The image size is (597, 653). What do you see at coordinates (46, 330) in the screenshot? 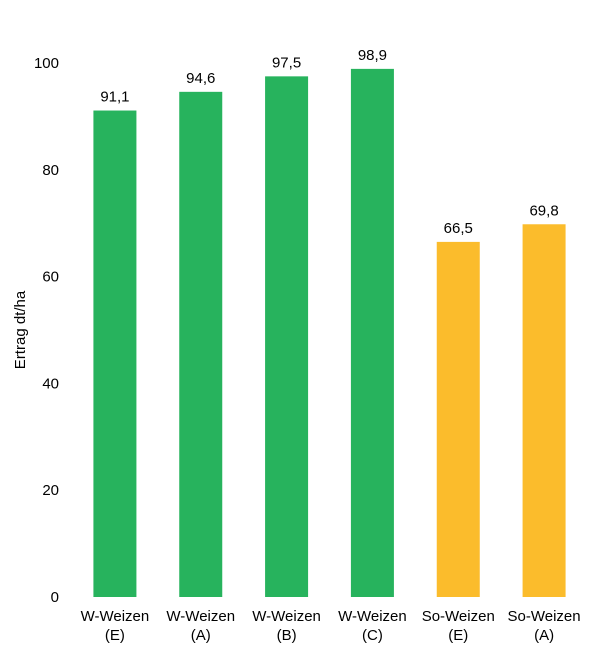
I see `y-axis-ticks: 0 20 40 60 80 100` at bounding box center [46, 330].